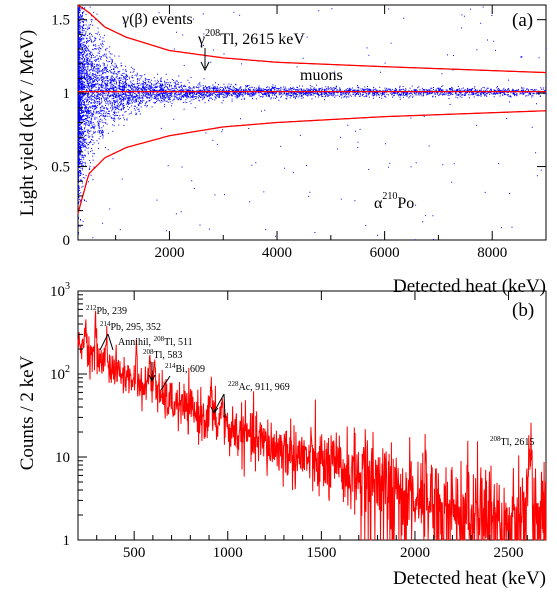 This screenshot has width=557, height=592. I want to click on panel-b-label: (b), so click(523, 310).